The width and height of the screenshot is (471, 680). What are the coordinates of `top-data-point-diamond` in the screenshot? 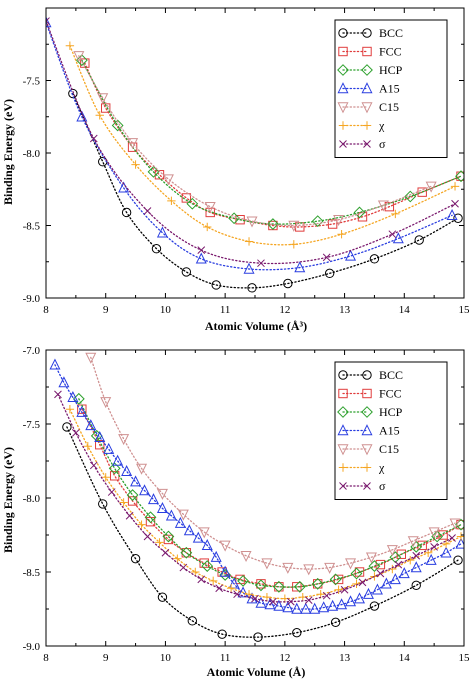 It's located at (81, 60).